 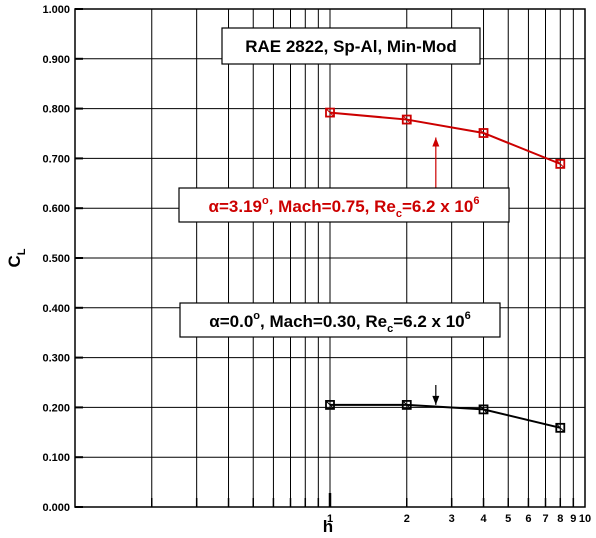 I want to click on x-tick-label: 7, so click(x=545, y=519).